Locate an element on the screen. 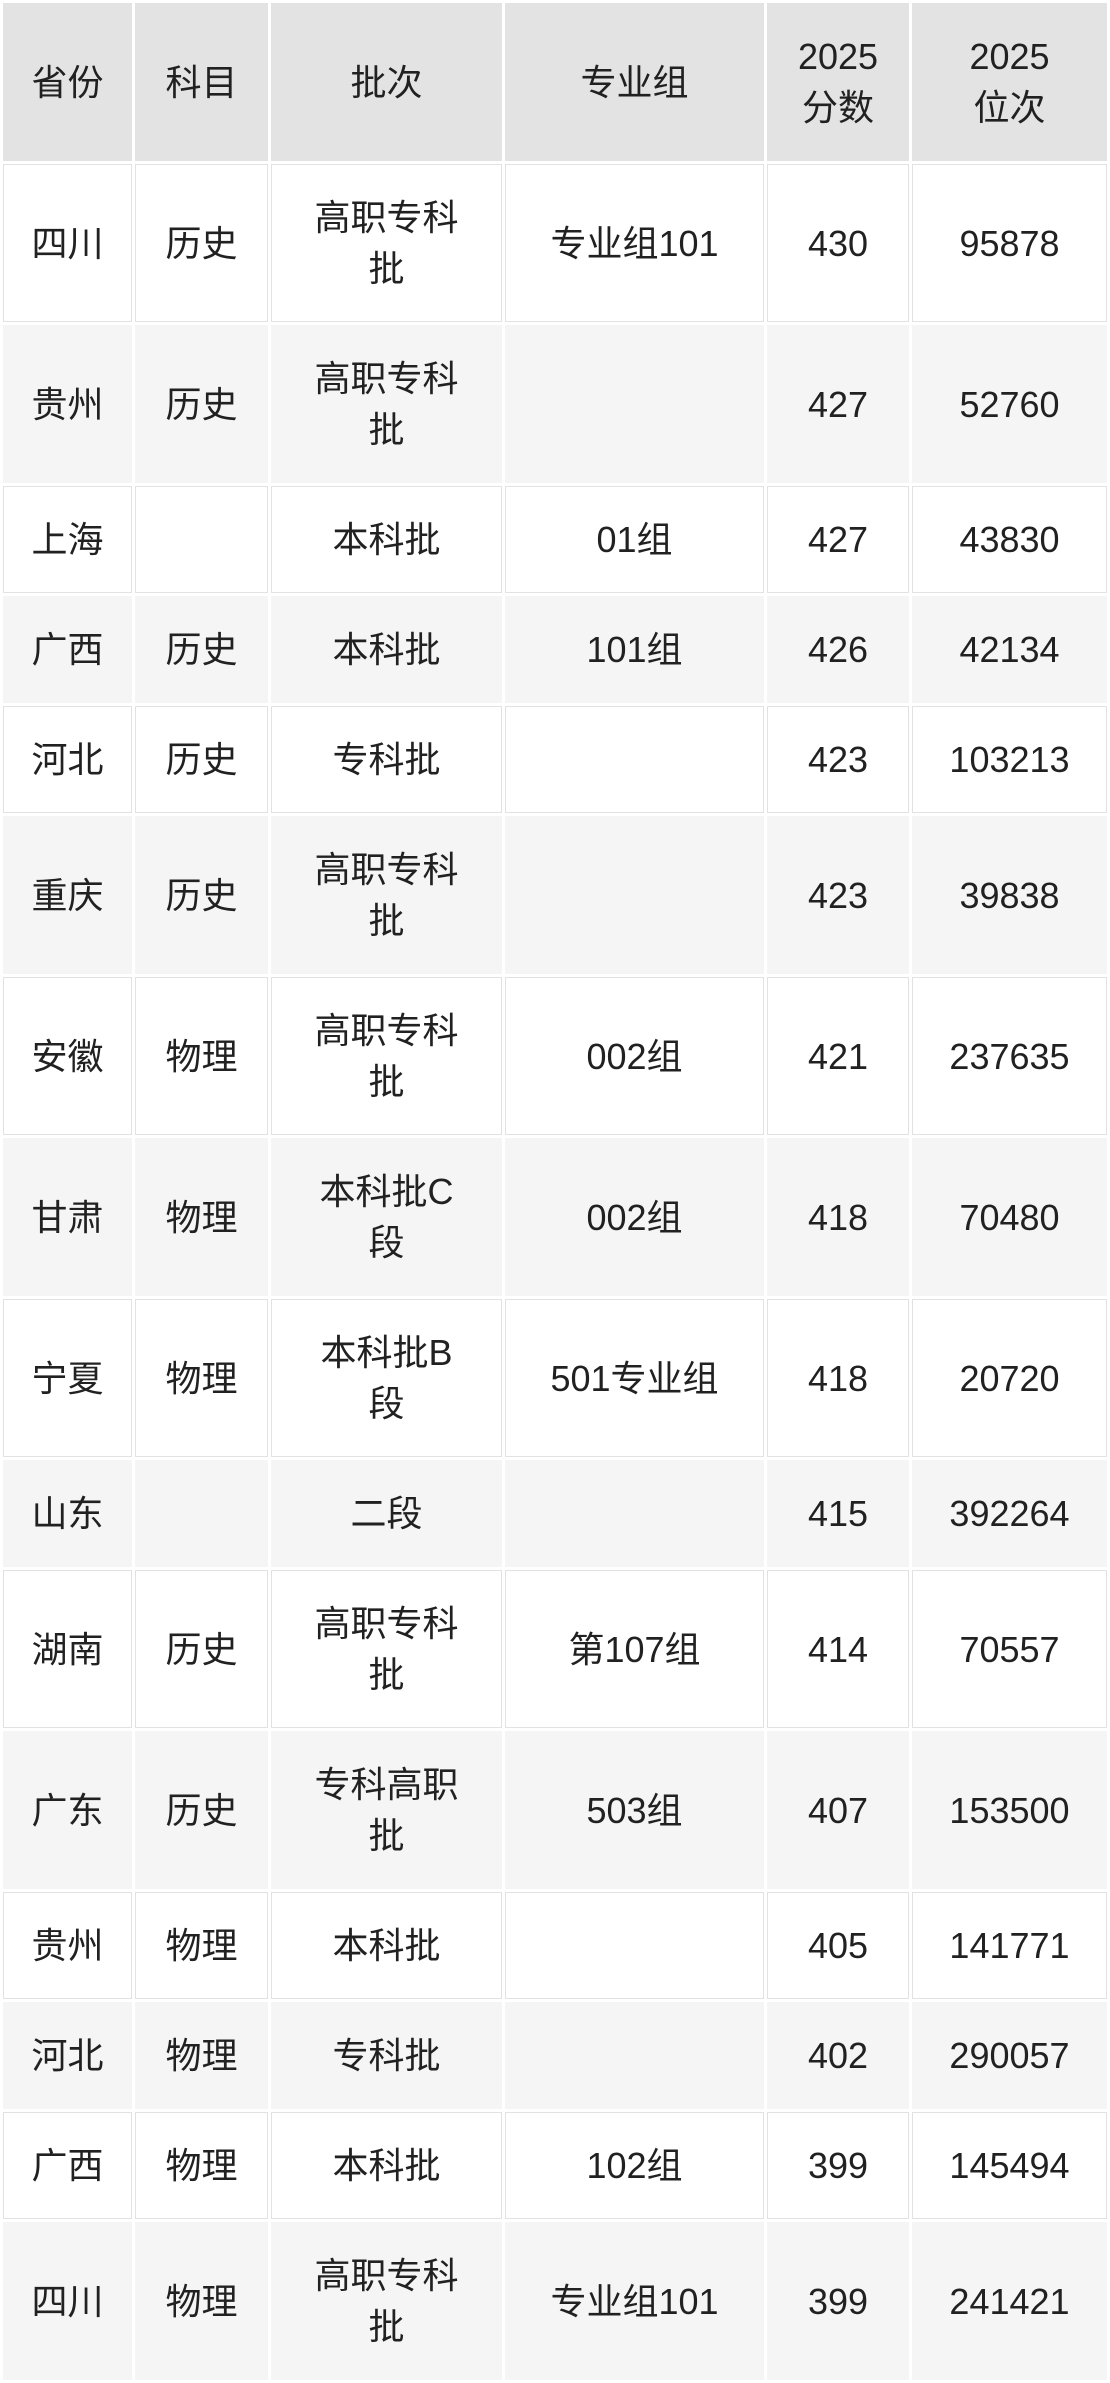 This screenshot has width=1110, height=2383. cell-province: 宁夏 is located at coordinates (67, 1378).